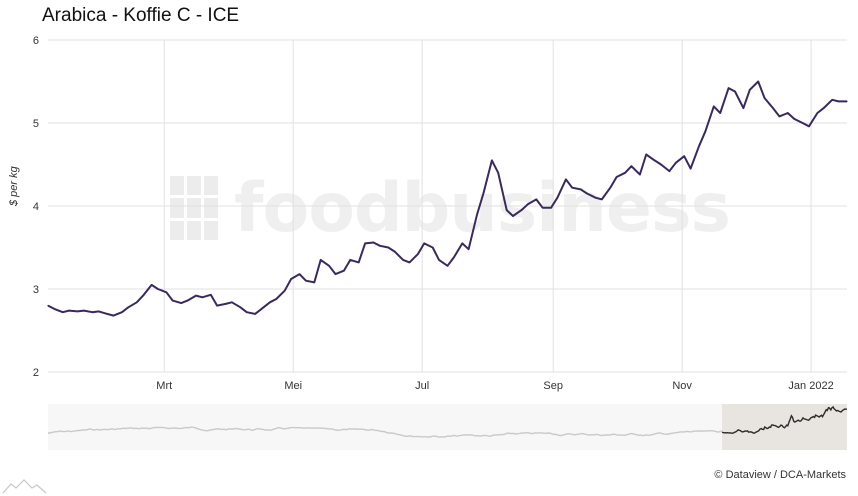 This screenshot has height=496, width=858. What do you see at coordinates (780, 475) in the screenshot?
I see `credits-text: © Dataview / DCA-Markets` at bounding box center [780, 475].